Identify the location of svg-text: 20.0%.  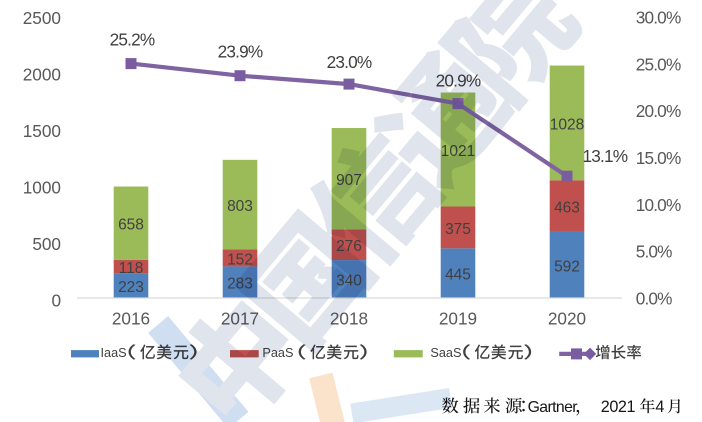
(658, 111).